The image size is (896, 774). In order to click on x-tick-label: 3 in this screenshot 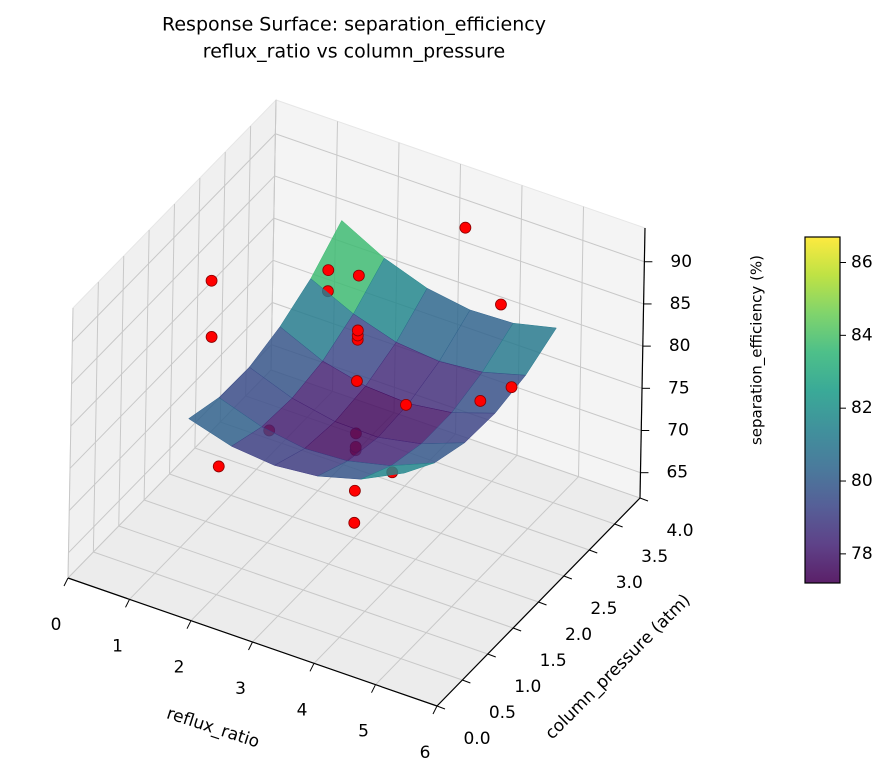, I will do `click(240, 689)`.